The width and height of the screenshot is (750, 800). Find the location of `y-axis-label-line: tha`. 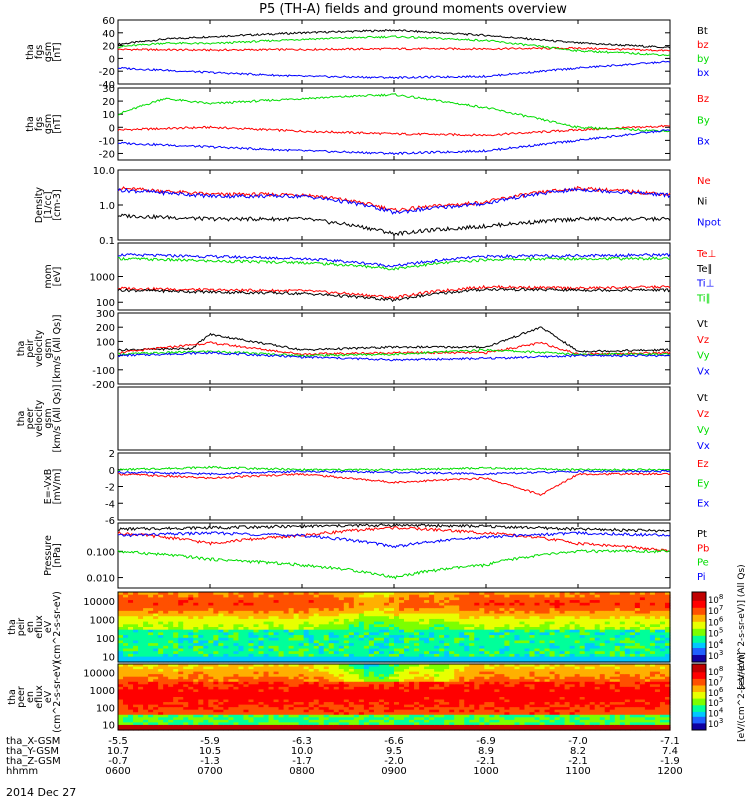

y-axis-label-line: tha is located at coordinates (30, 124).